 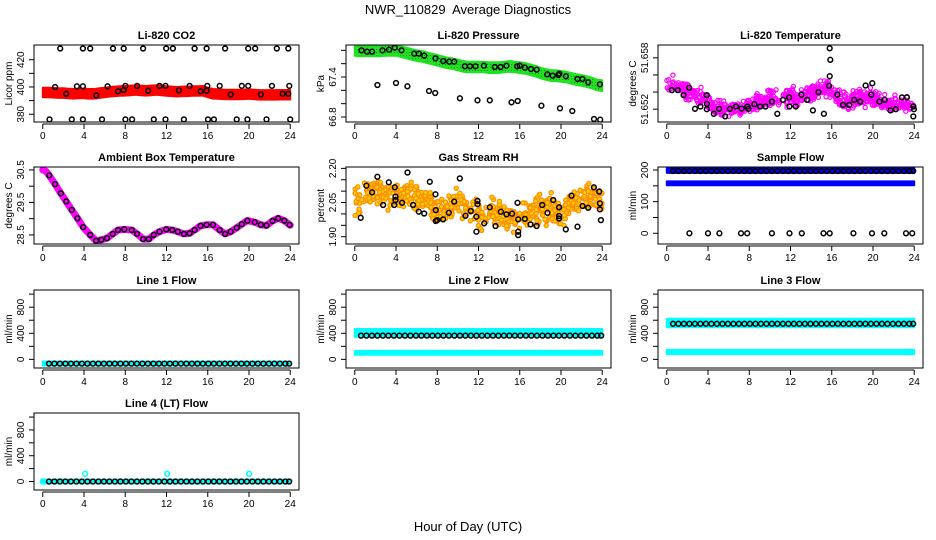 What do you see at coordinates (21, 86) in the screenshot?
I see `y-tick-label: 400` at bounding box center [21, 86].